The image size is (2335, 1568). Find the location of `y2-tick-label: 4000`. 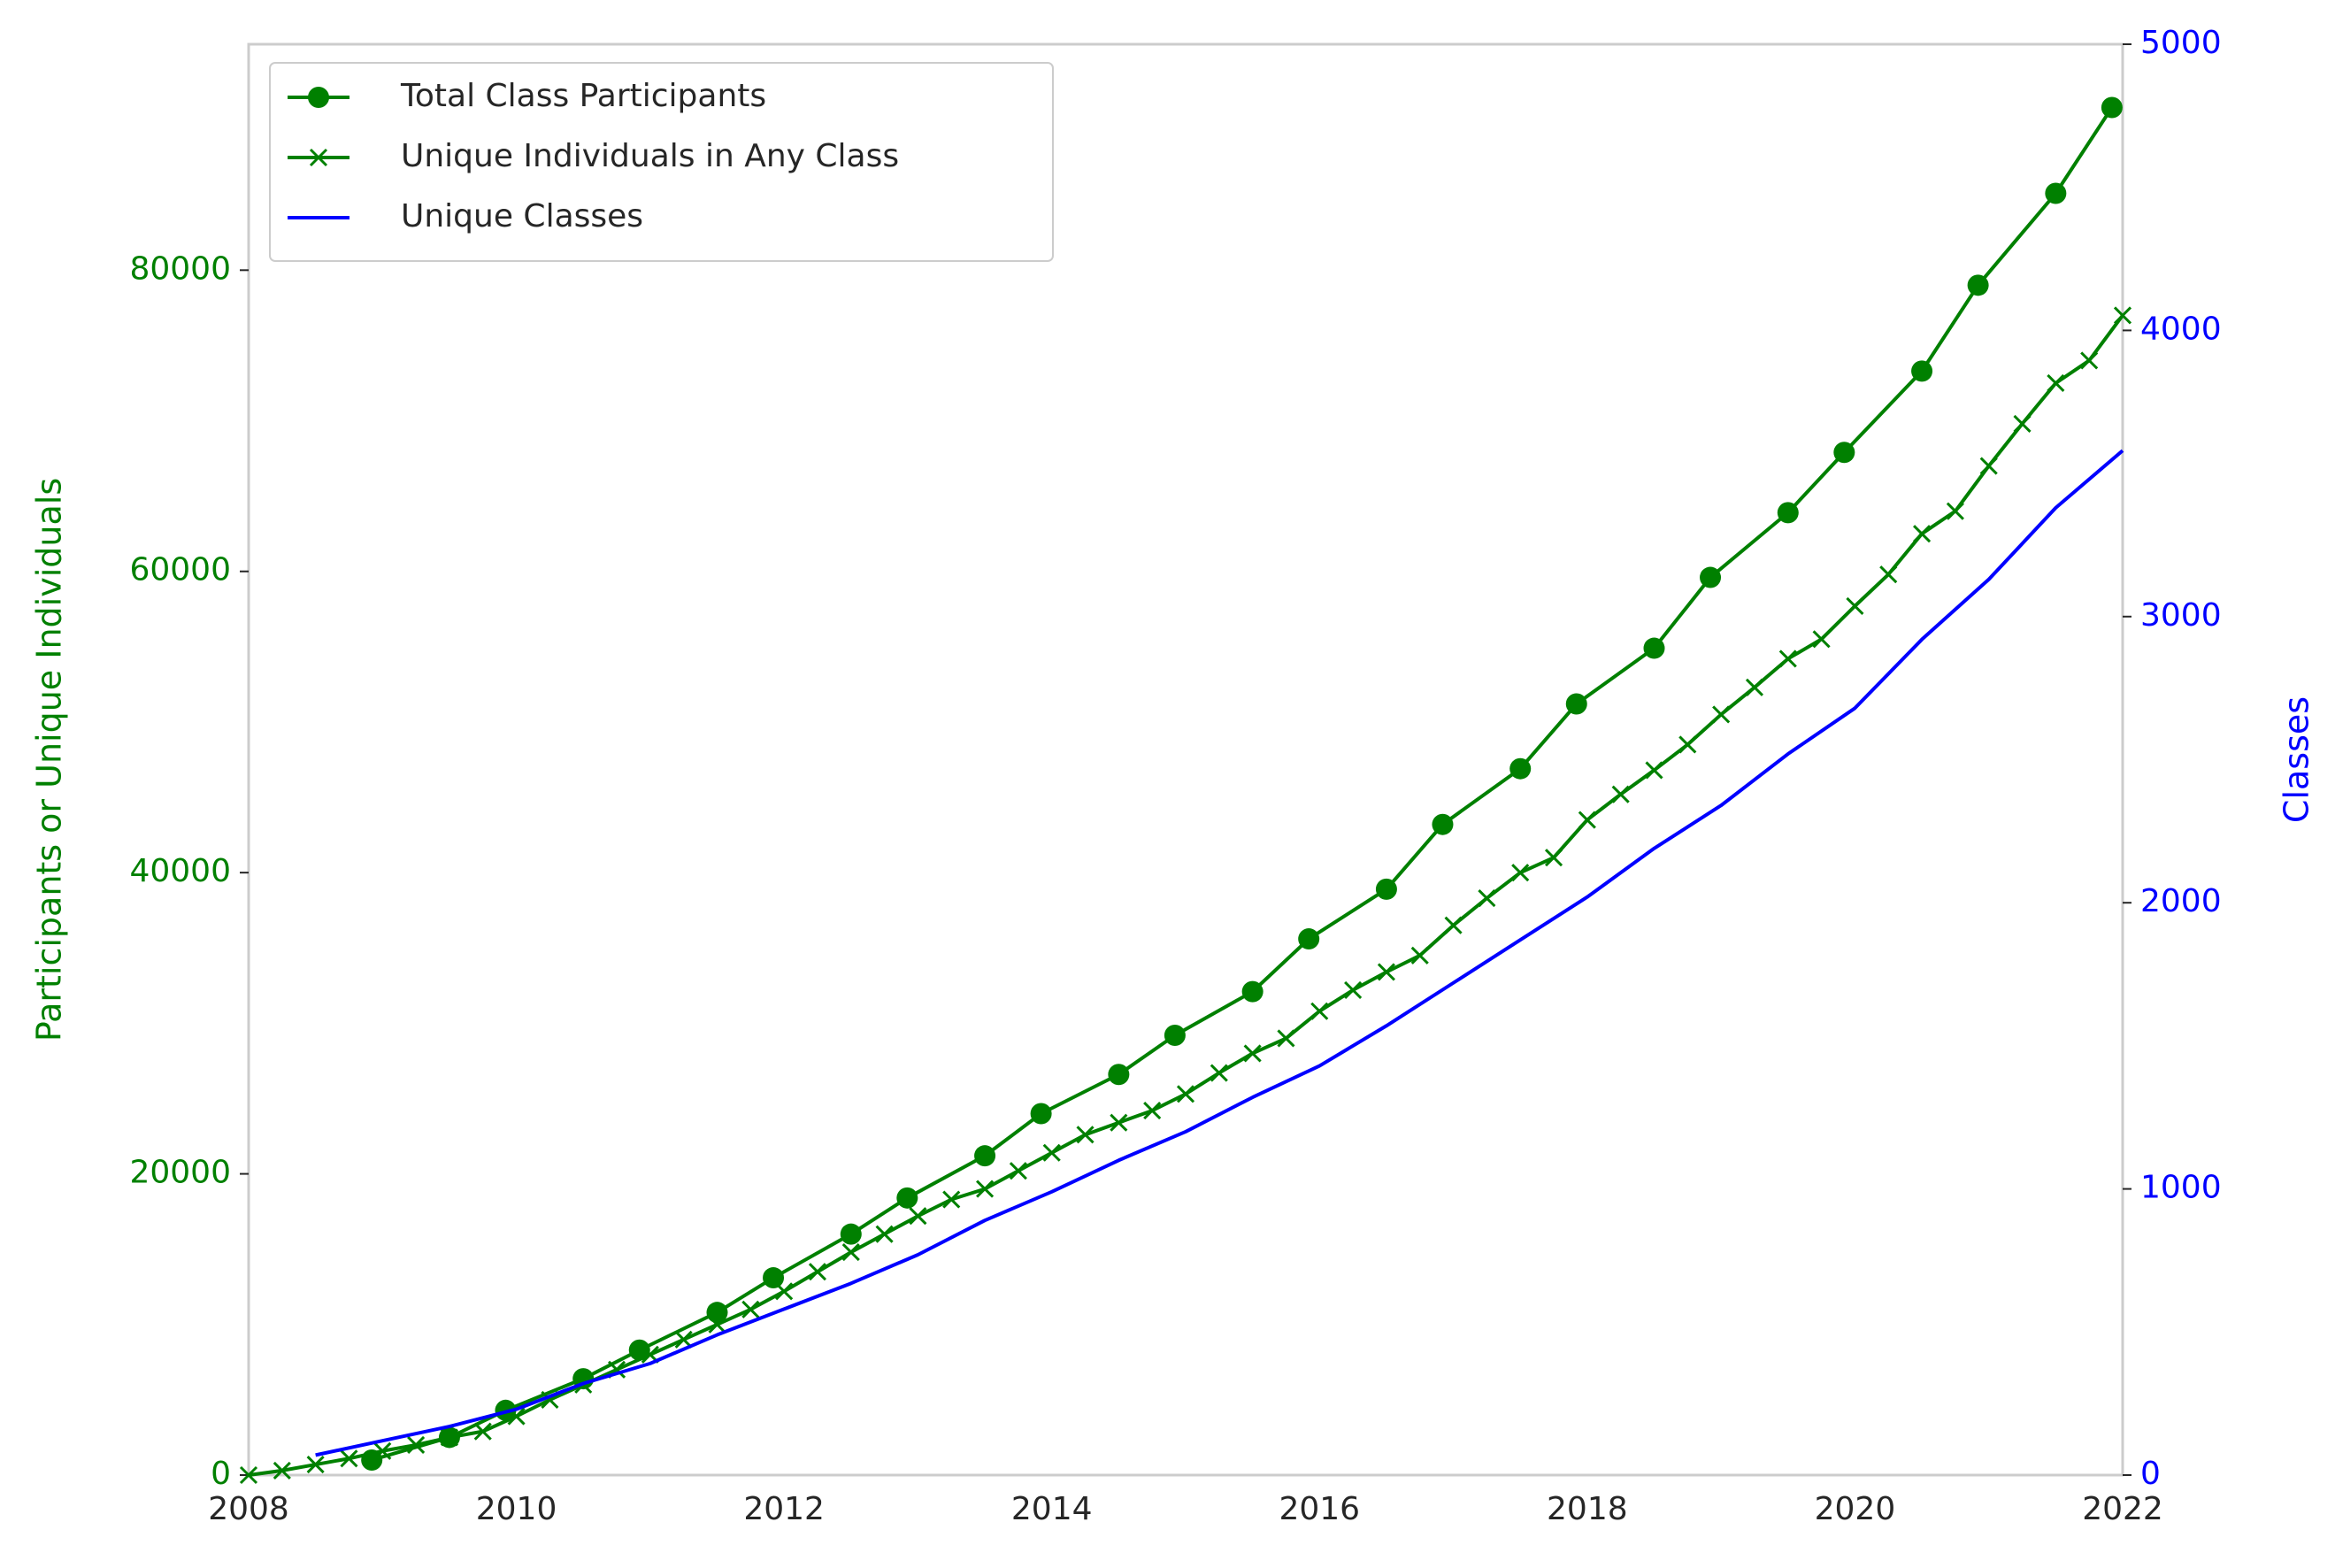

y2-tick-label: 4000 is located at coordinates (2181, 329).